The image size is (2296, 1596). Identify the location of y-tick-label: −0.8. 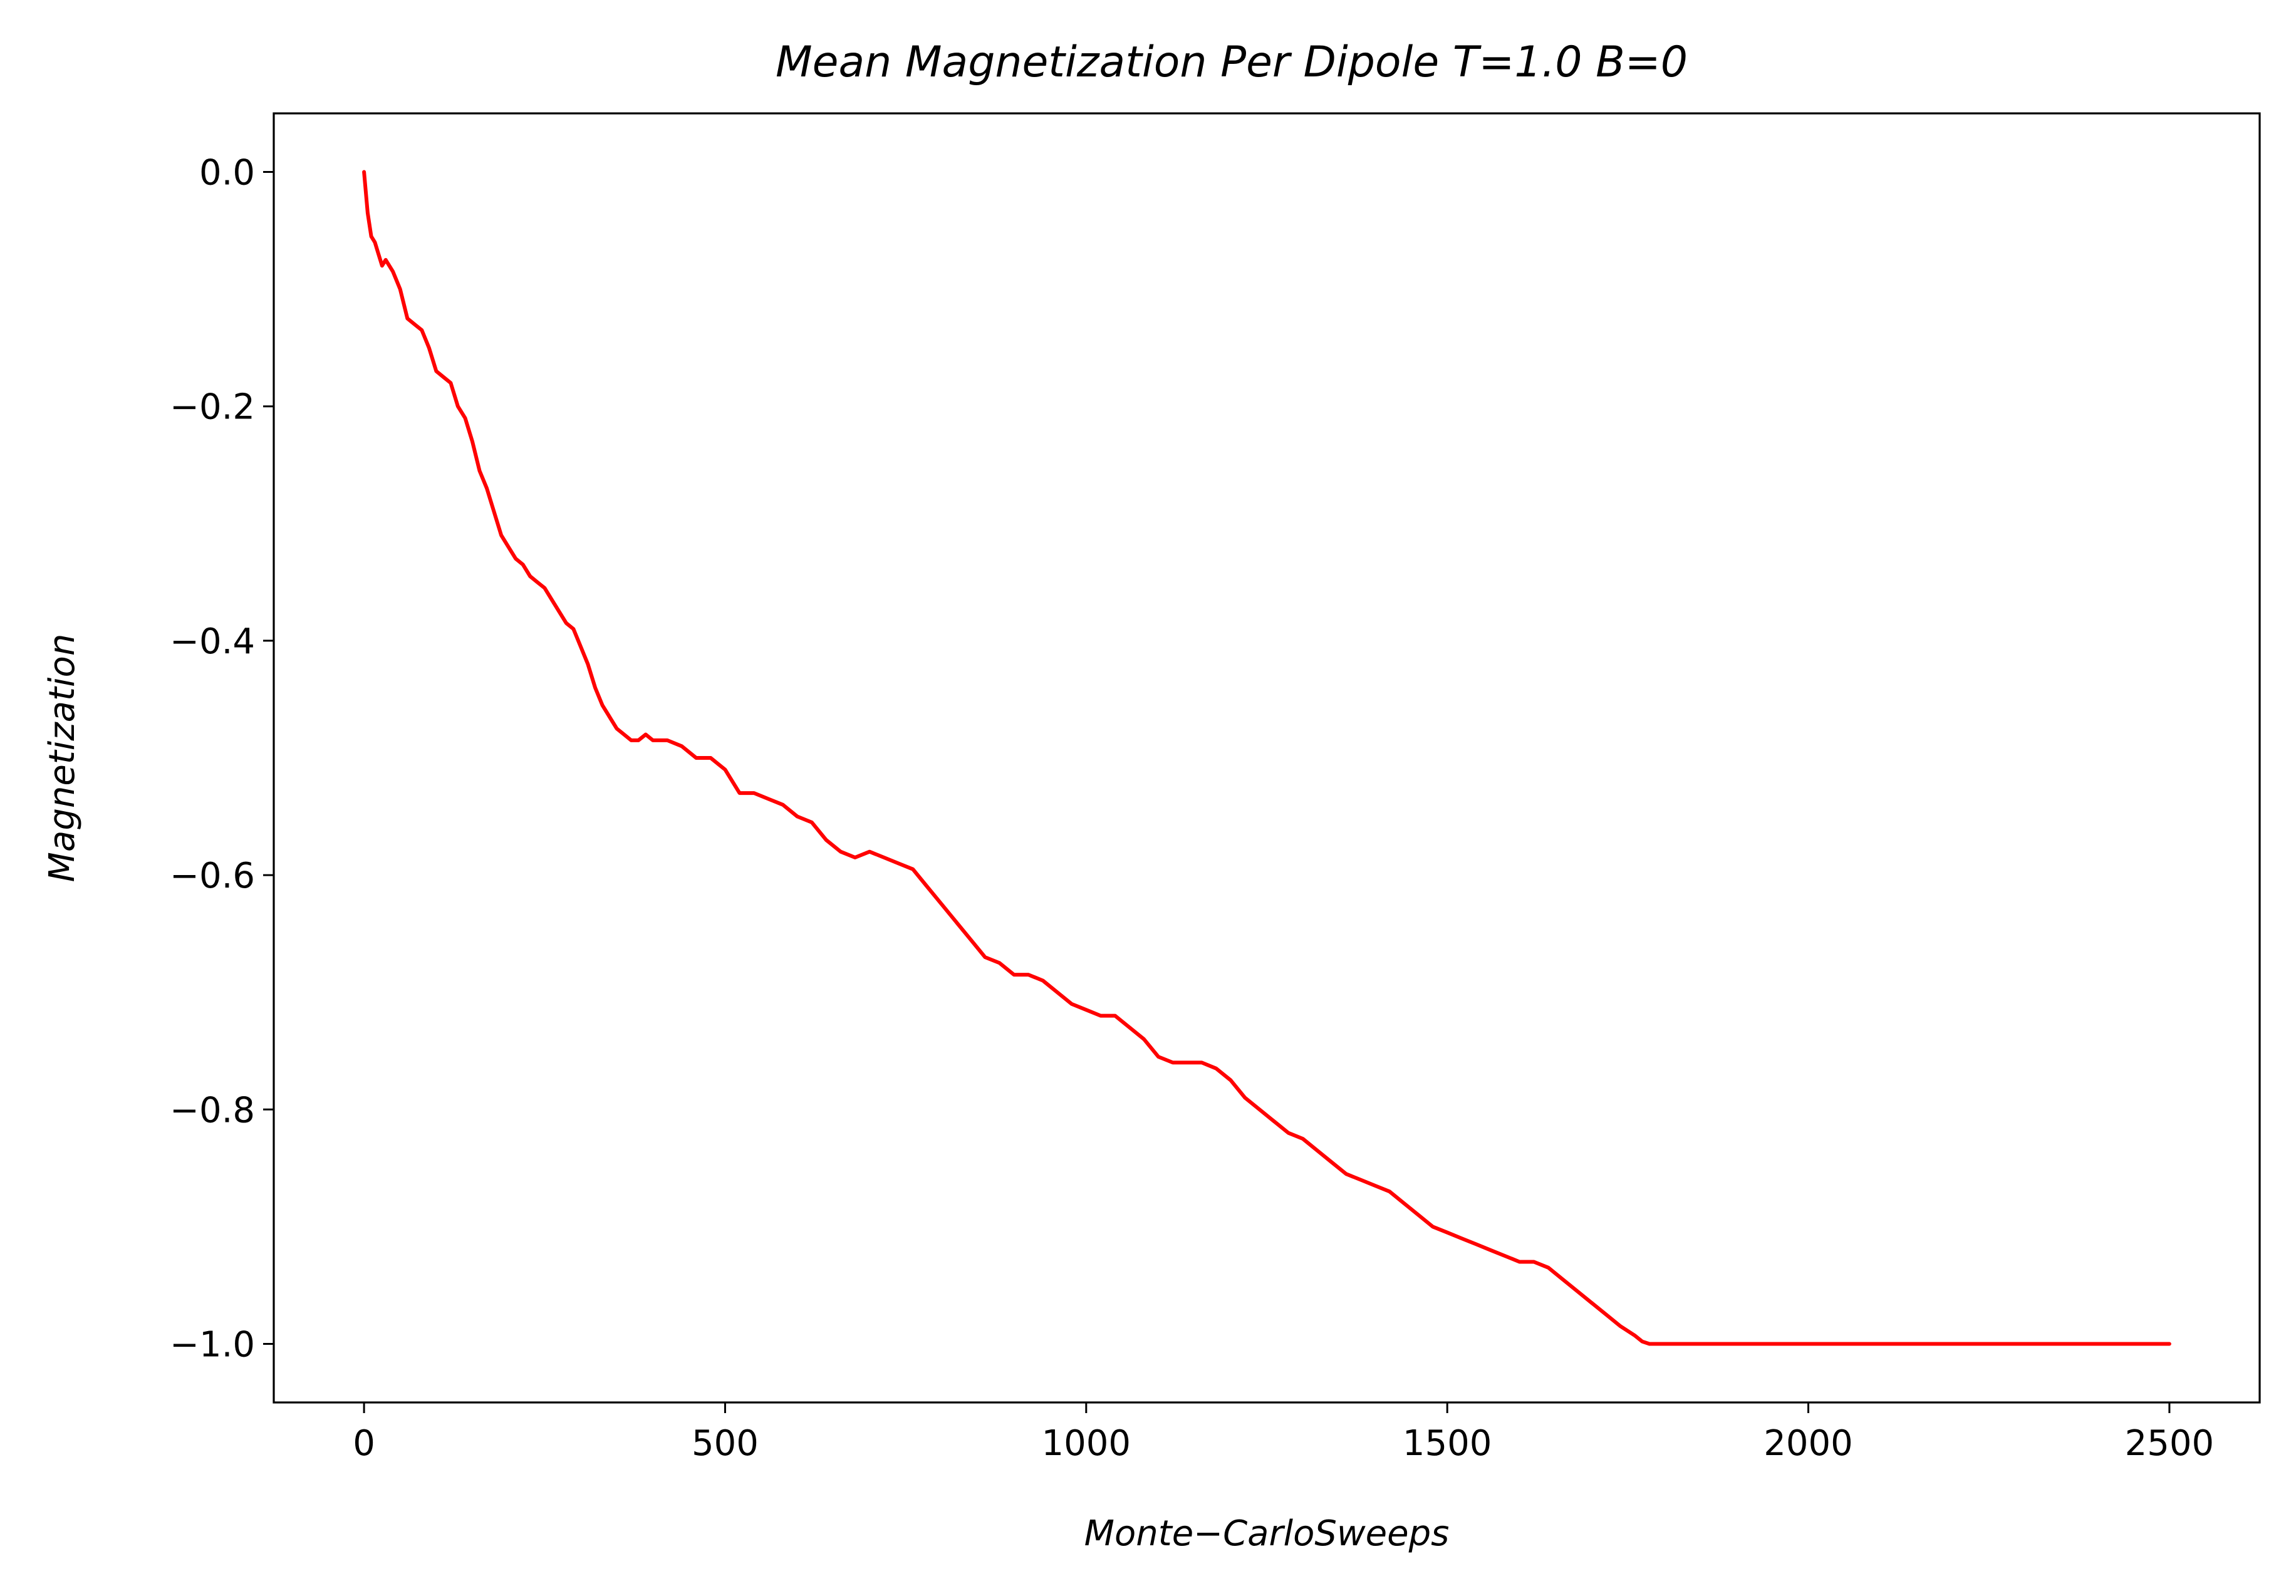
(213, 1110).